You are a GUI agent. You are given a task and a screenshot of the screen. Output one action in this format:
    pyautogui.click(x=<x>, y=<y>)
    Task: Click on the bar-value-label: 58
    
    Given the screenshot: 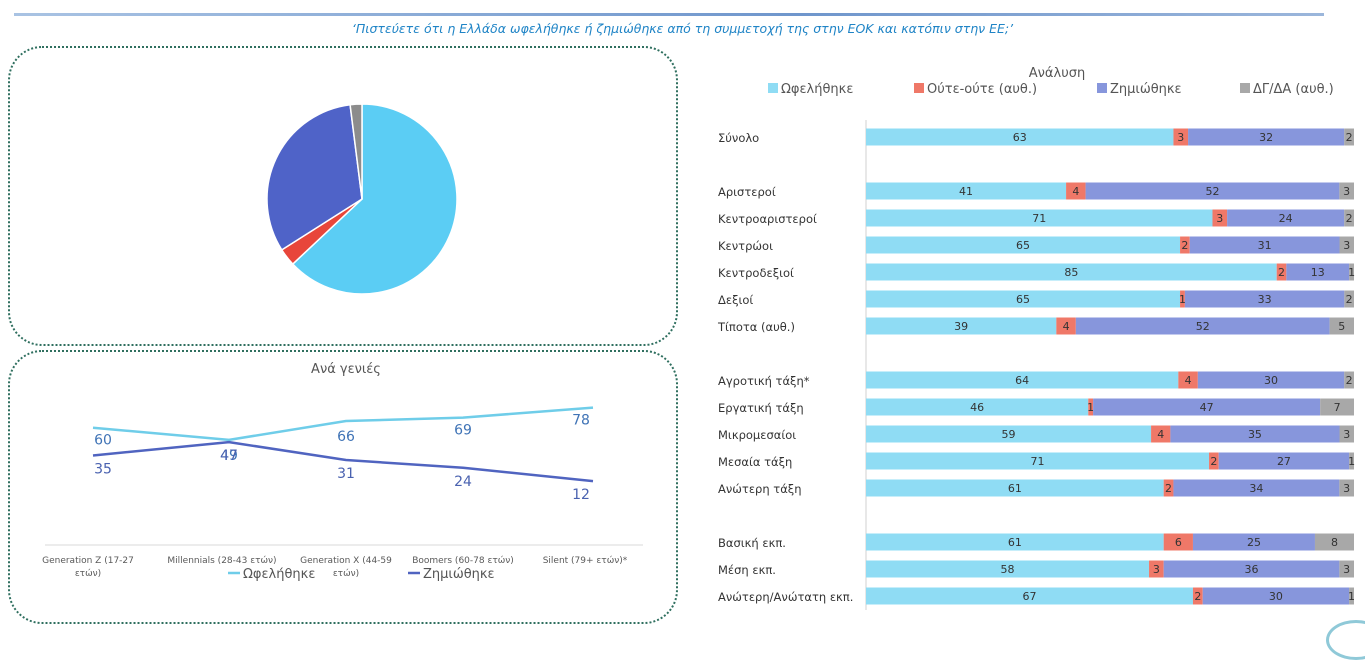 What is the action you would take?
    pyautogui.click(x=1008, y=569)
    